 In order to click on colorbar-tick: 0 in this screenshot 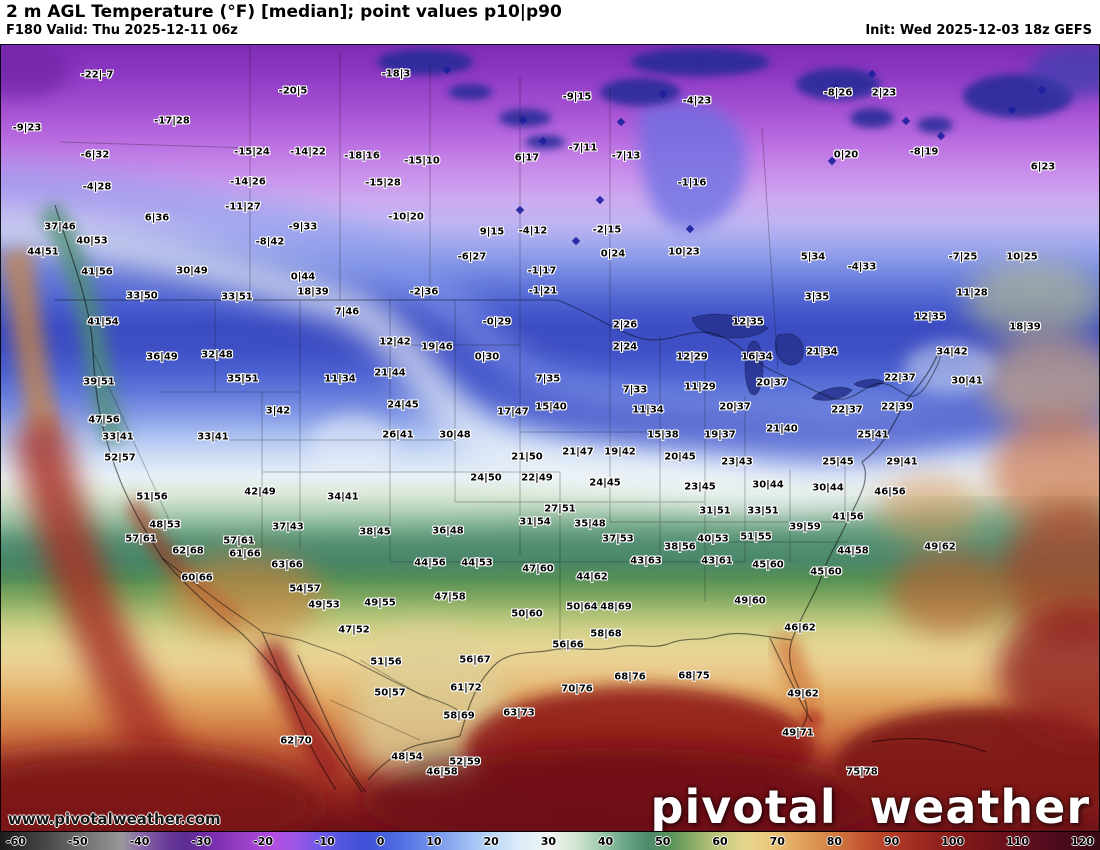, I will do `click(380, 841)`.